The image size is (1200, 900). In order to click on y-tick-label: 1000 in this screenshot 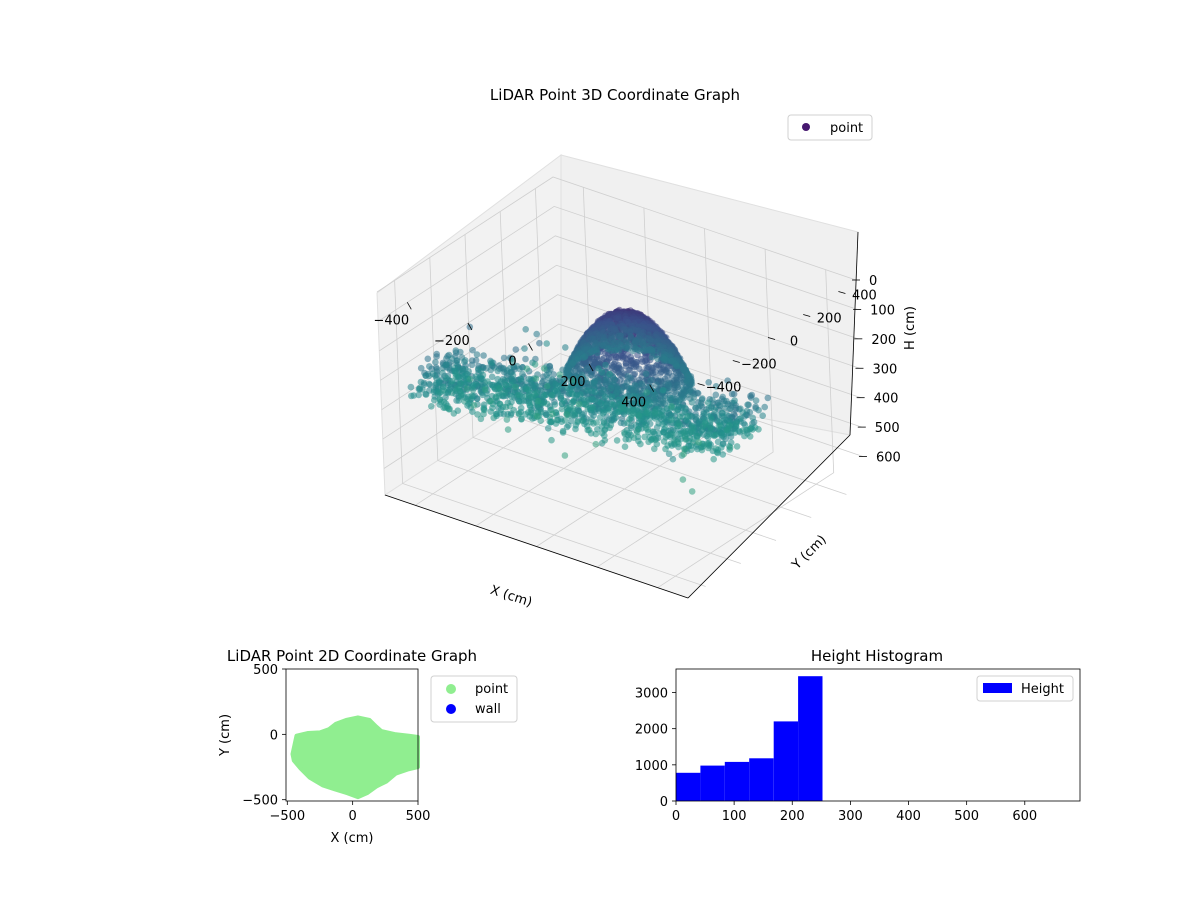, I will do `click(651, 766)`.